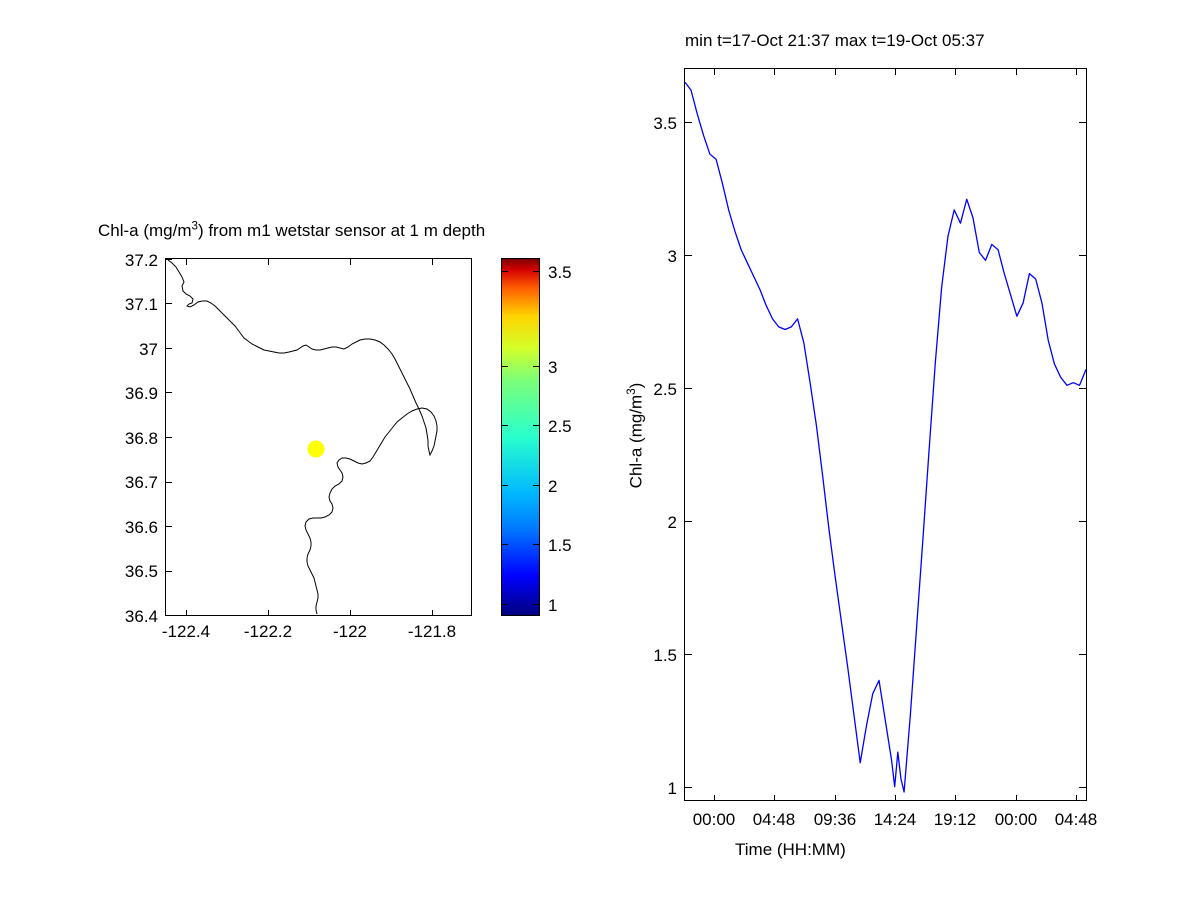 This screenshot has width=1200, height=900. I want to click on ts-yaxis-label-tail: ), so click(636, 385).